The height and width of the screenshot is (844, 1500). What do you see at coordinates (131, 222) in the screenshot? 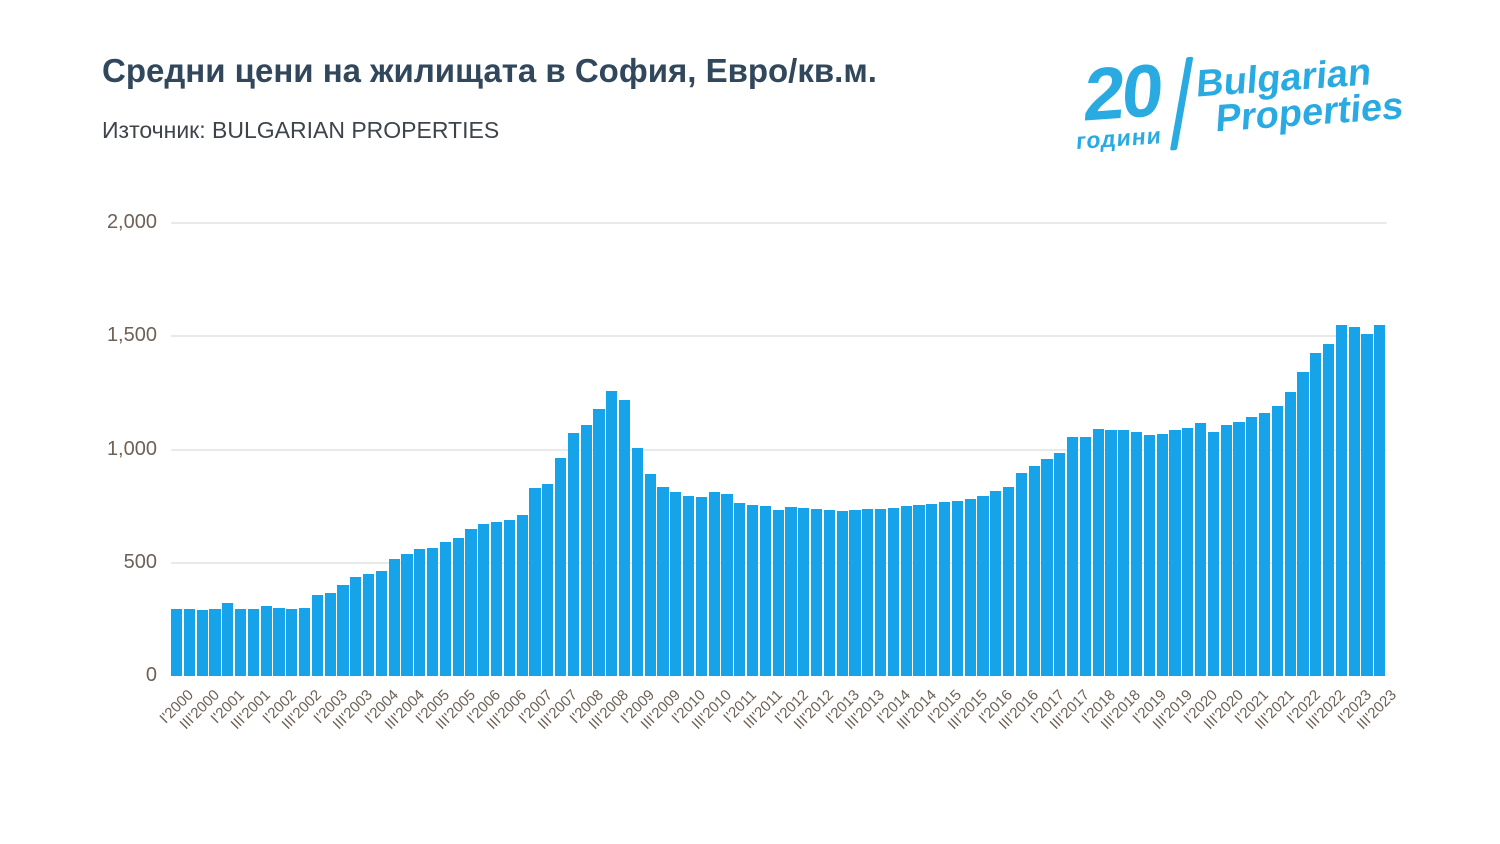
I see `y-axis-tick-label: 2,000` at bounding box center [131, 222].